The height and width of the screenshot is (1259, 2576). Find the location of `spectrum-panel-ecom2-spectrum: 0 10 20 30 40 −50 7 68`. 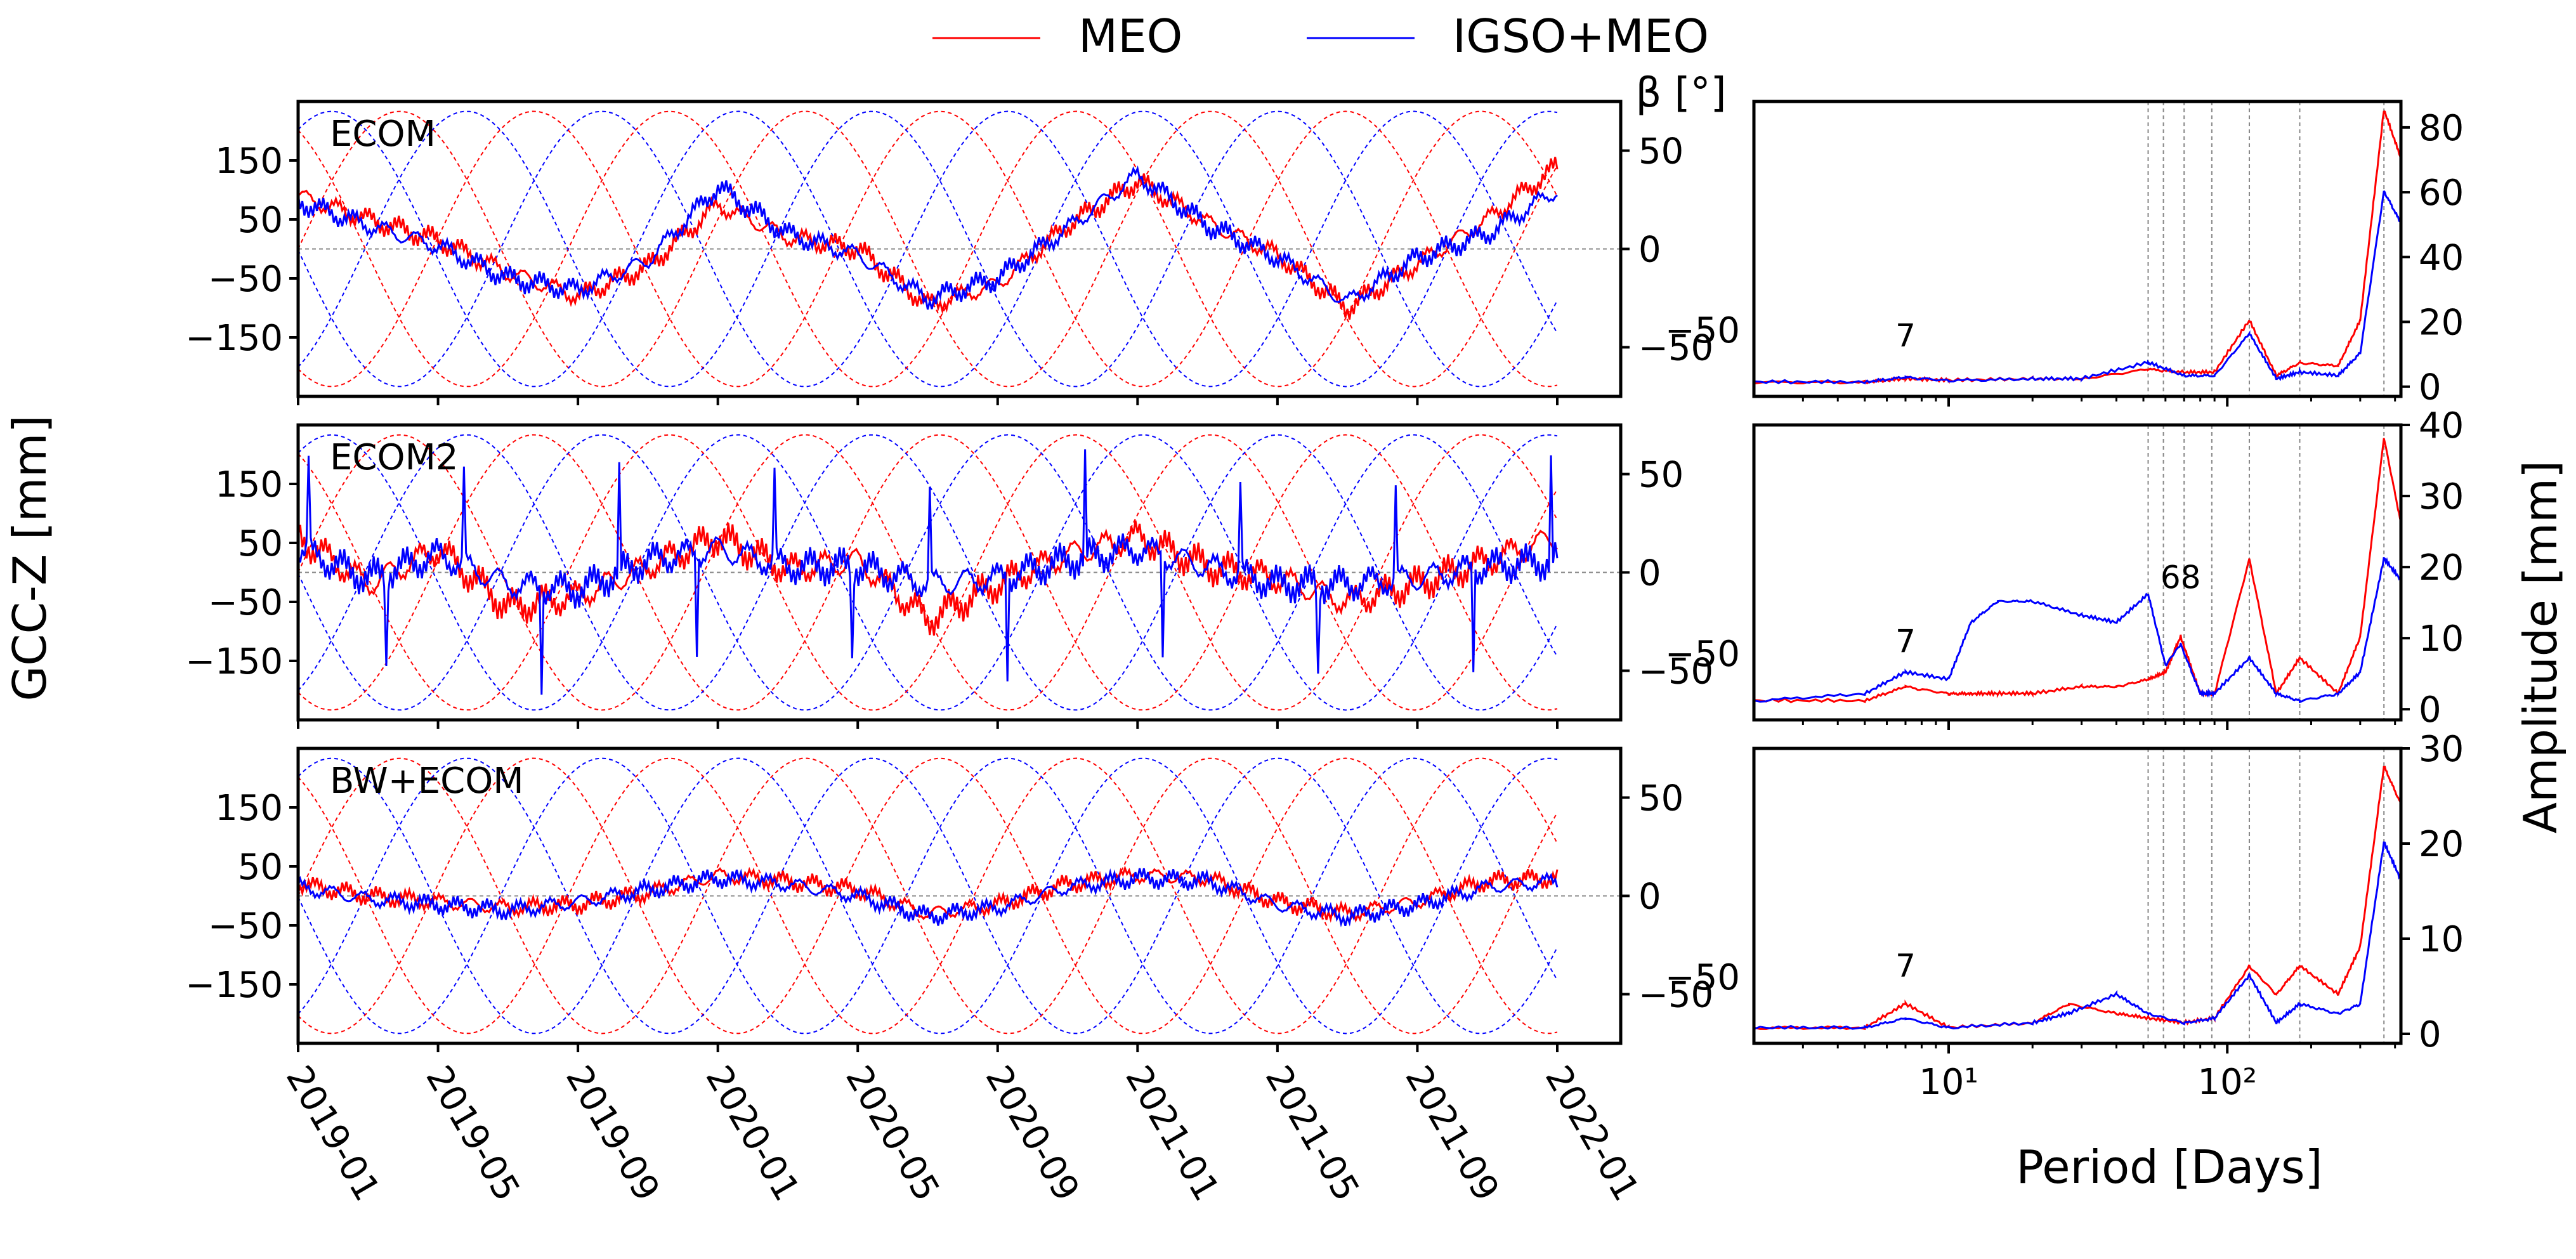

spectrum-panel-ecom2-spectrum: 0 10 20 30 40 −50 7 68 is located at coordinates (2064, 568).